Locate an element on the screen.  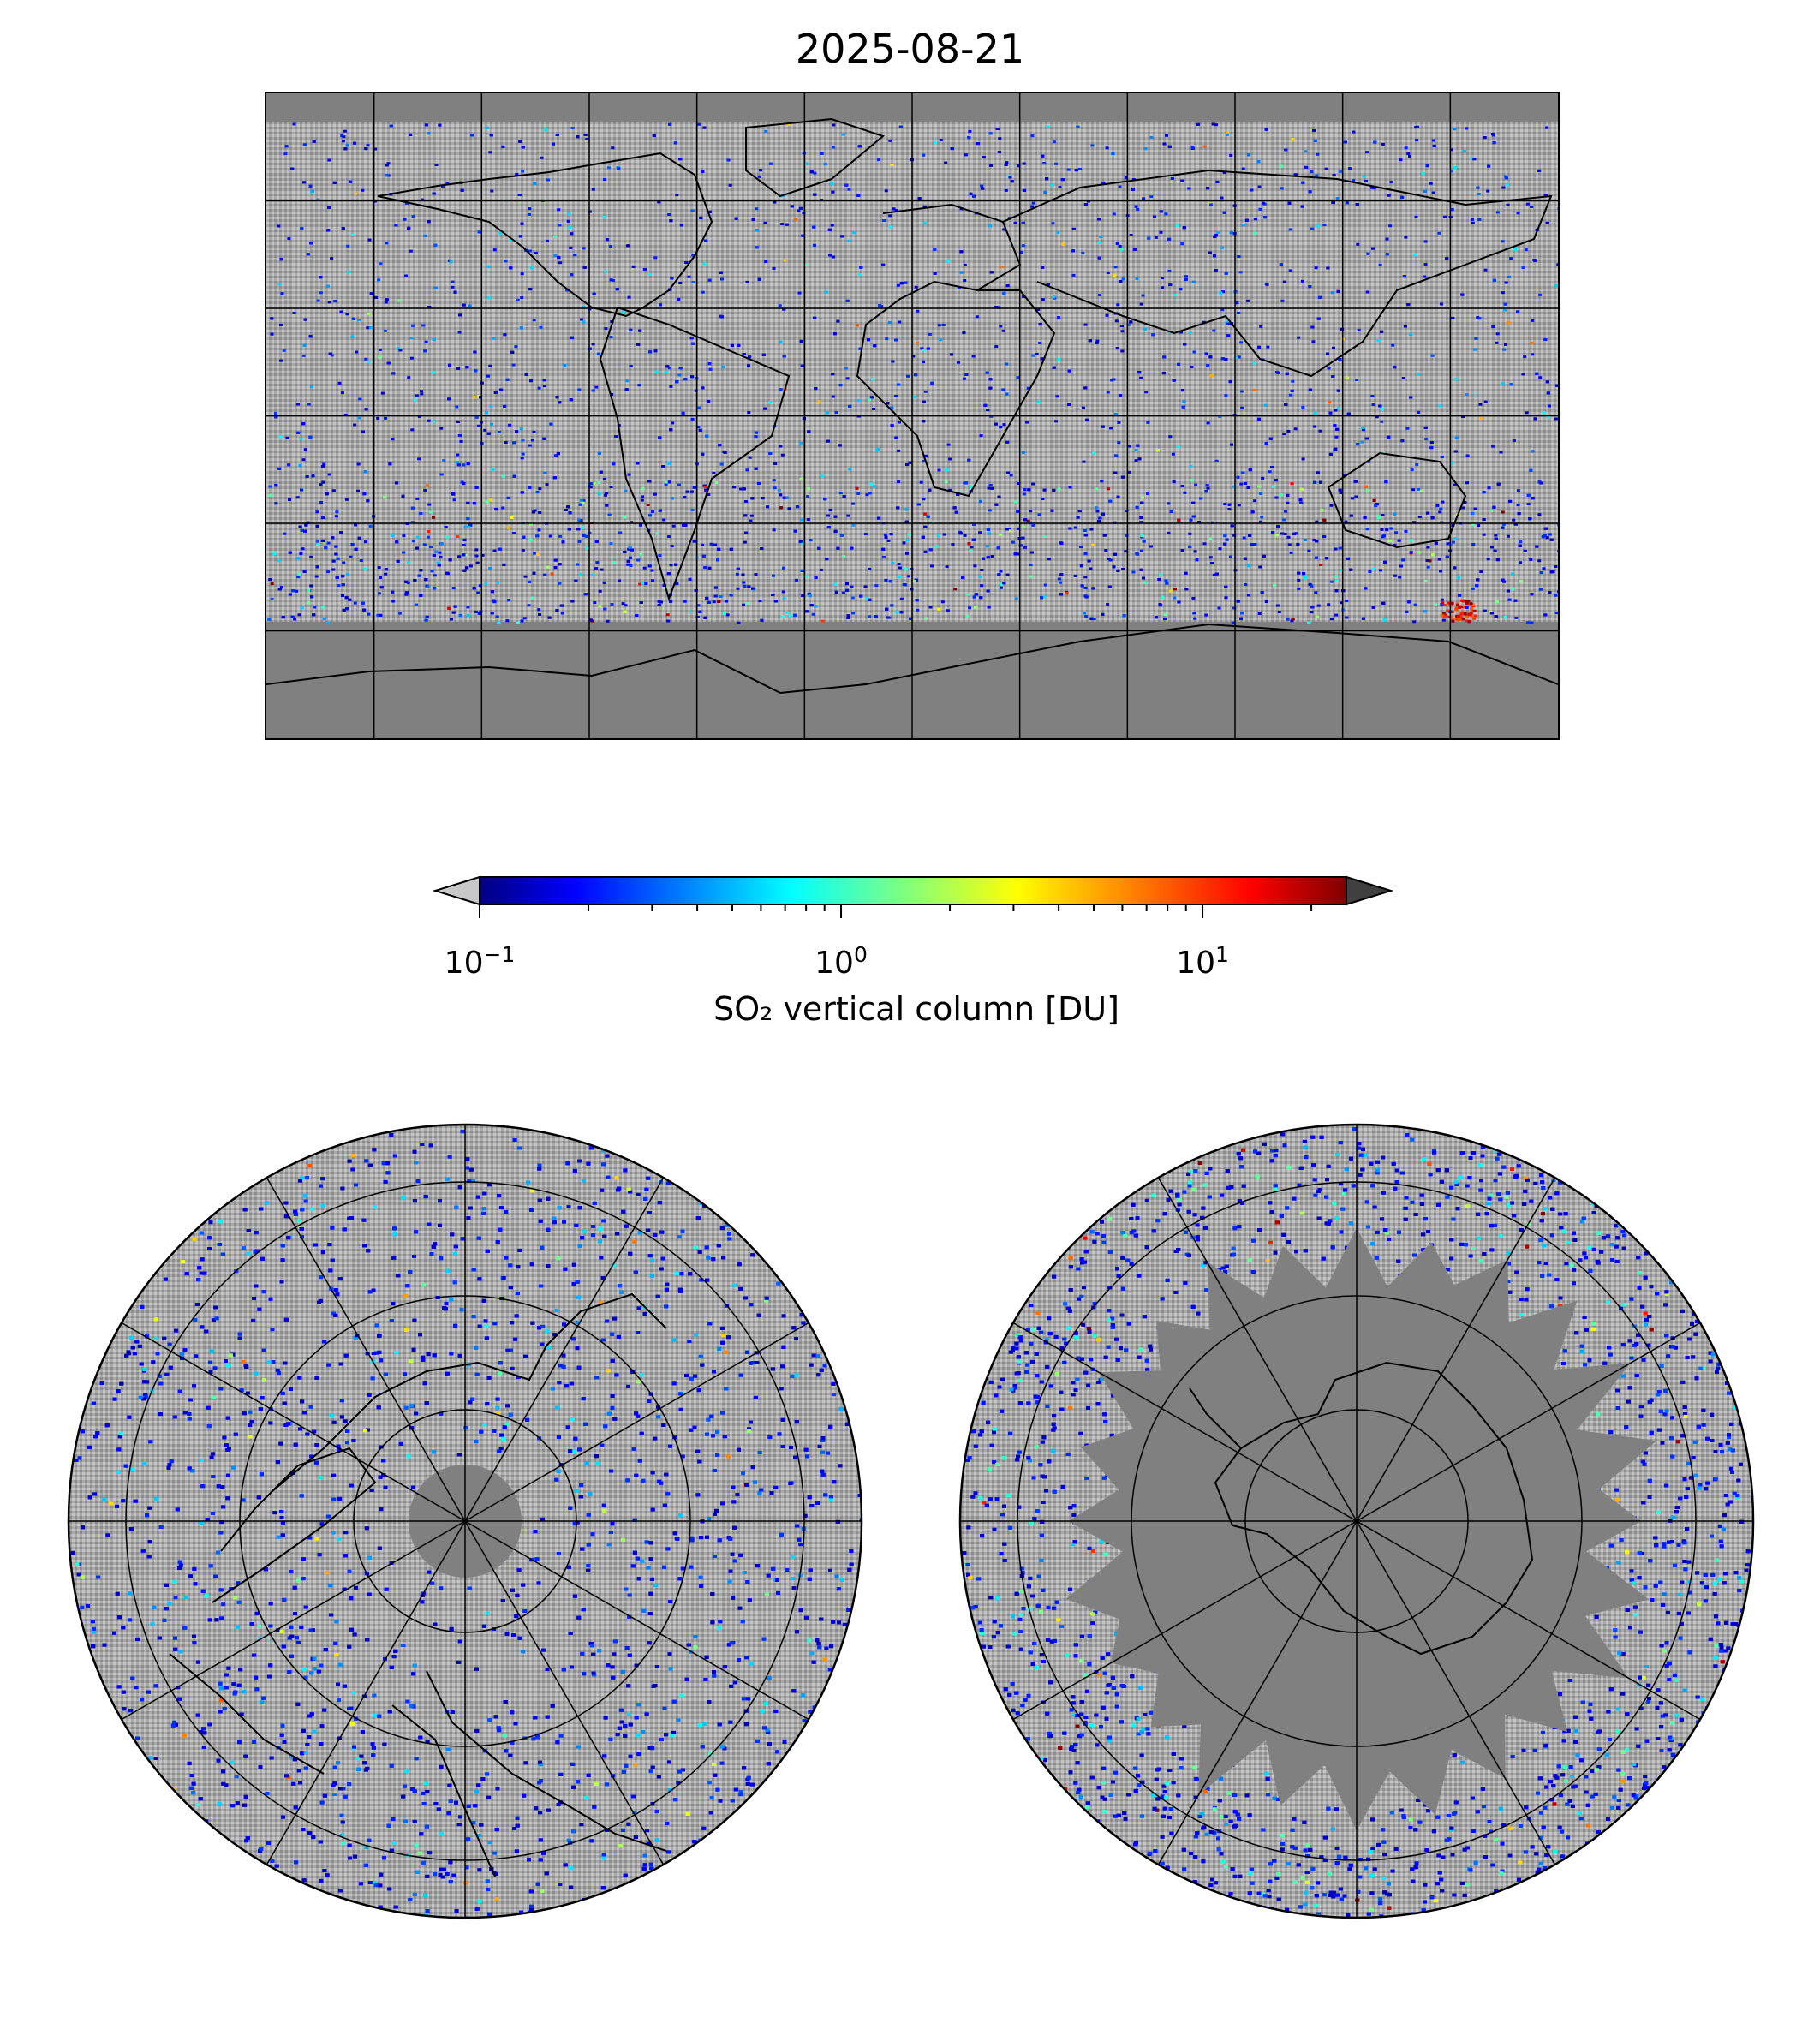
colorbar-under-extension is located at coordinates (456, 891).